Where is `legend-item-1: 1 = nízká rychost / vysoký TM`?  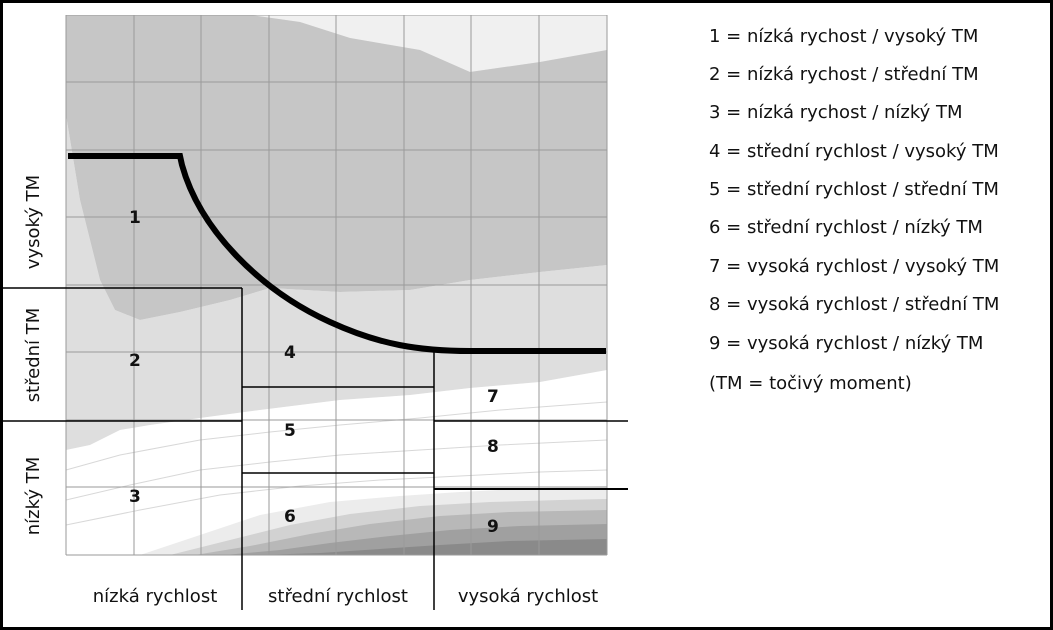 legend-item-1: 1 = nízká rychost / vysoký TM is located at coordinates (843, 36).